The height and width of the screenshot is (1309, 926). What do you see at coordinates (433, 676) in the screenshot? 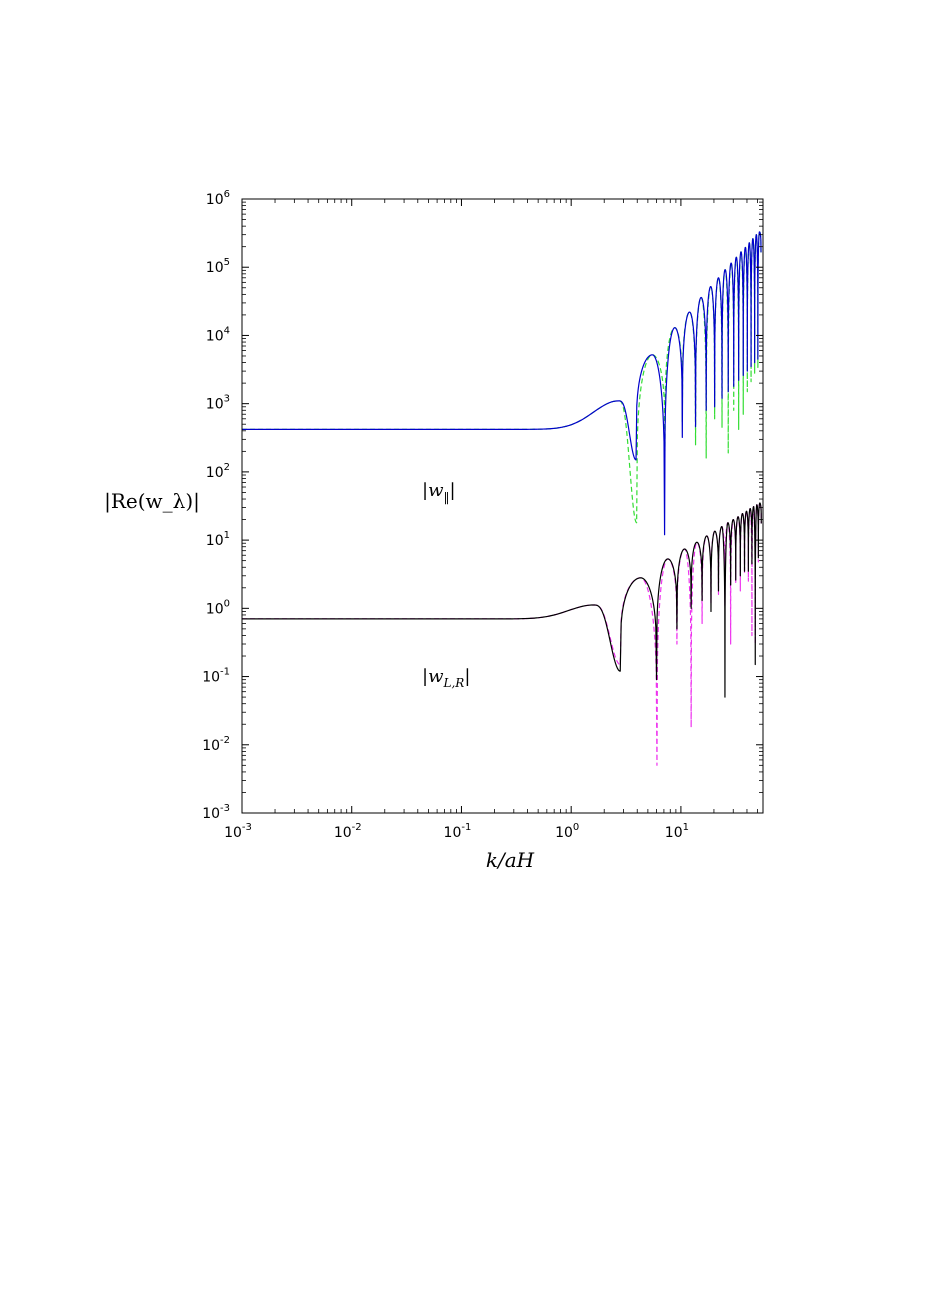
I see `annotation-w-lr-main: |w` at bounding box center [433, 676].